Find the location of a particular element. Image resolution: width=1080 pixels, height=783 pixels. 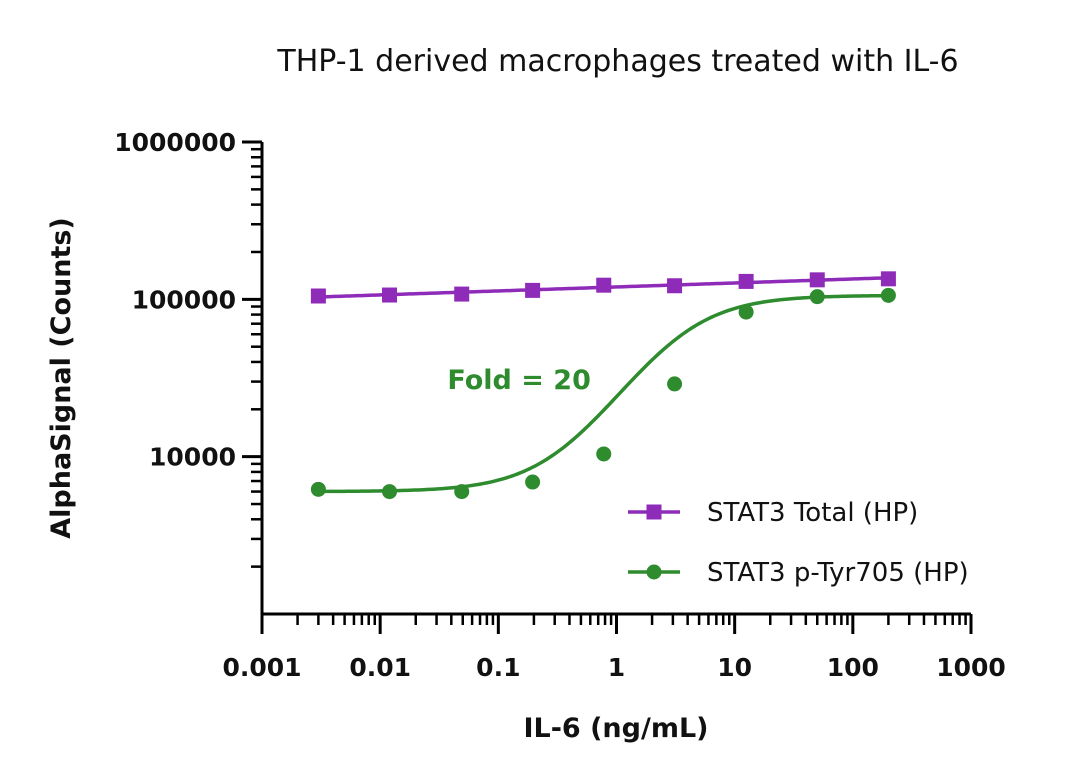

x-tick-label: 1000 is located at coordinates (971, 667).